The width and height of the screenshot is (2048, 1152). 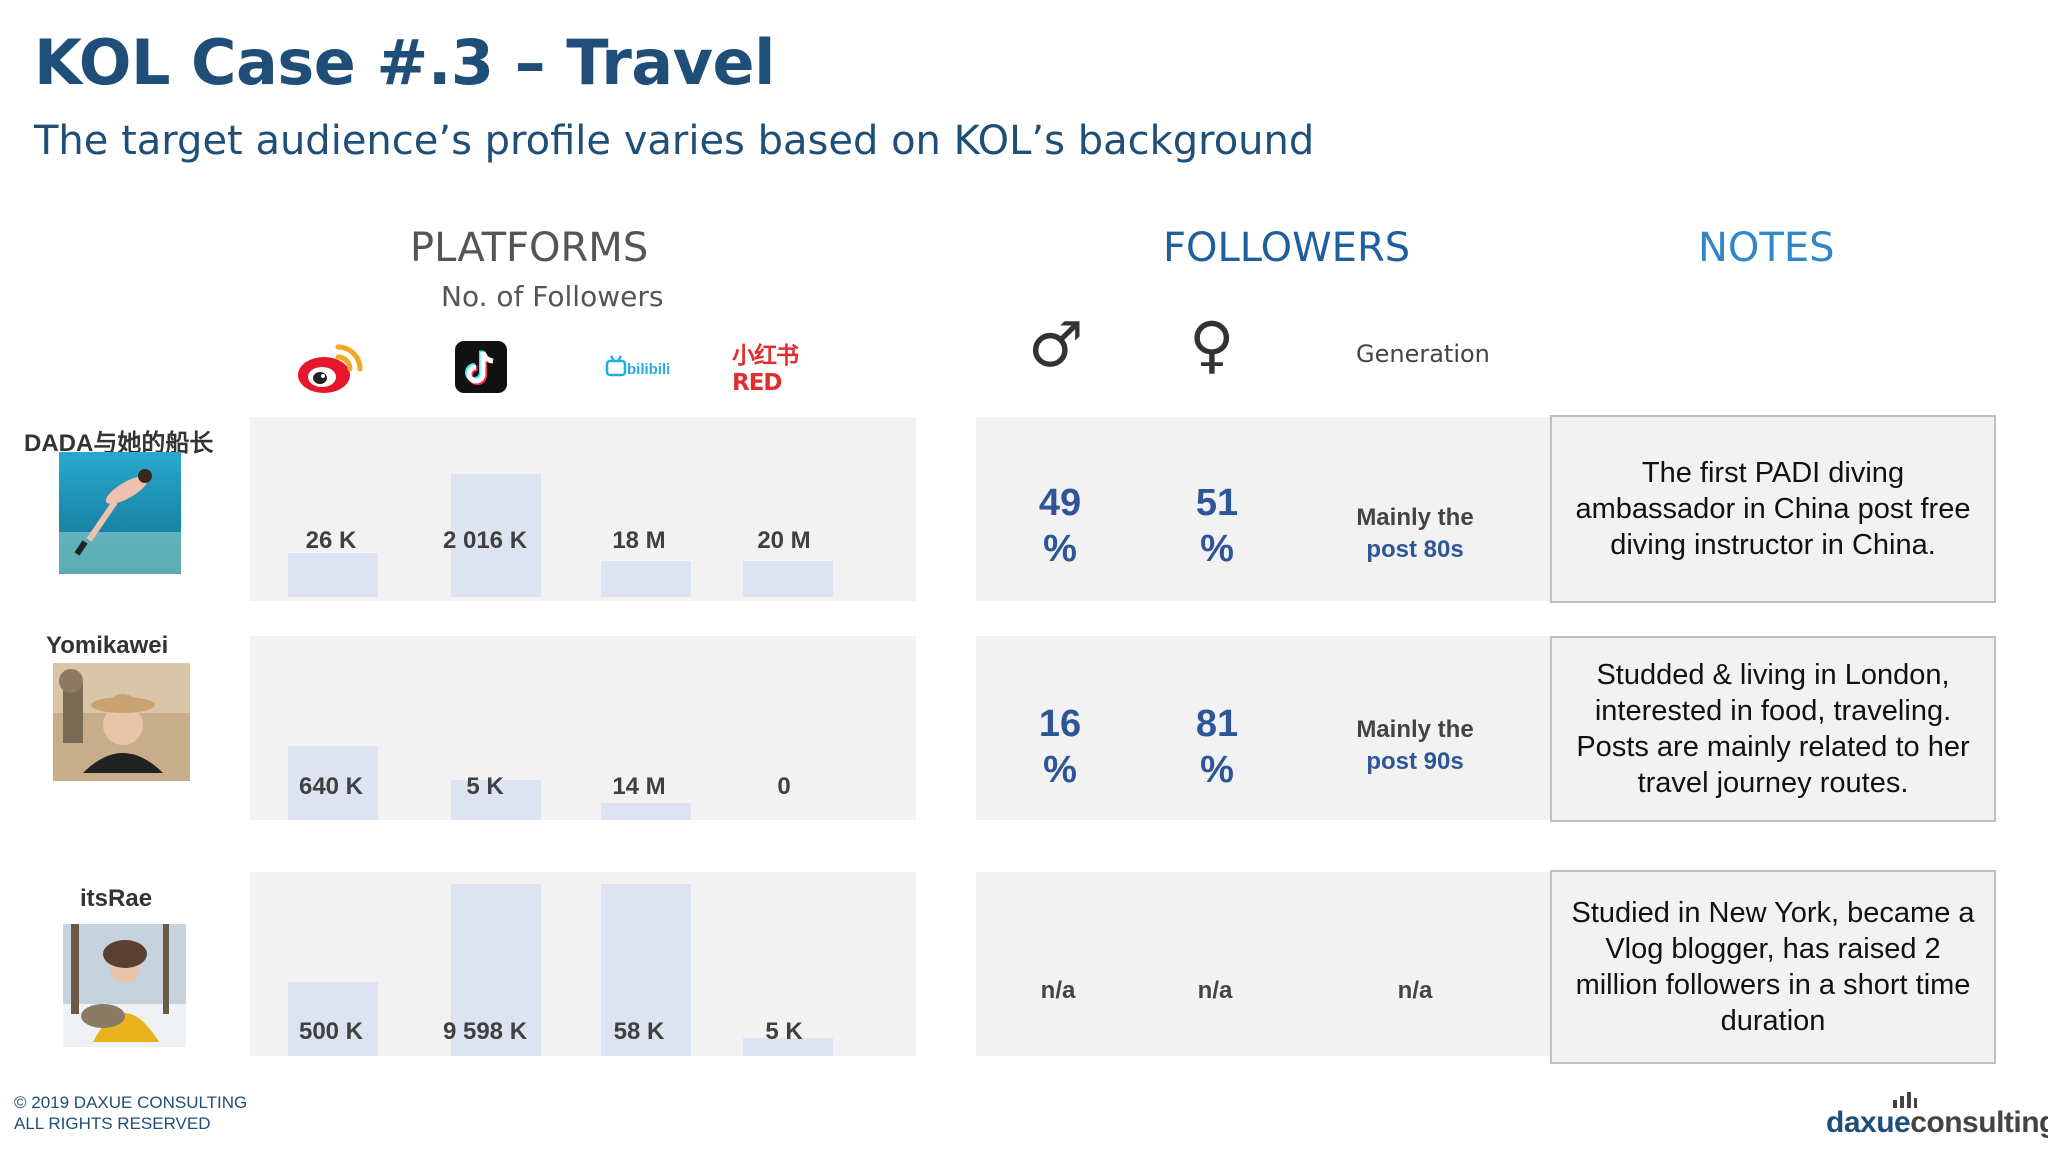 What do you see at coordinates (116, 898) in the screenshot?
I see `kol-name: itsRae` at bounding box center [116, 898].